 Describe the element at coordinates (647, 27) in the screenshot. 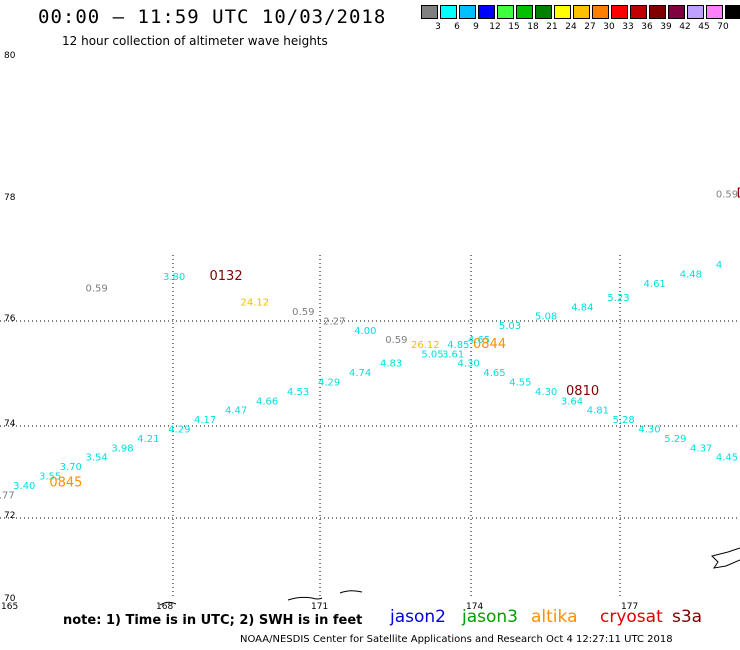

I see `legend-label: 36` at that location.